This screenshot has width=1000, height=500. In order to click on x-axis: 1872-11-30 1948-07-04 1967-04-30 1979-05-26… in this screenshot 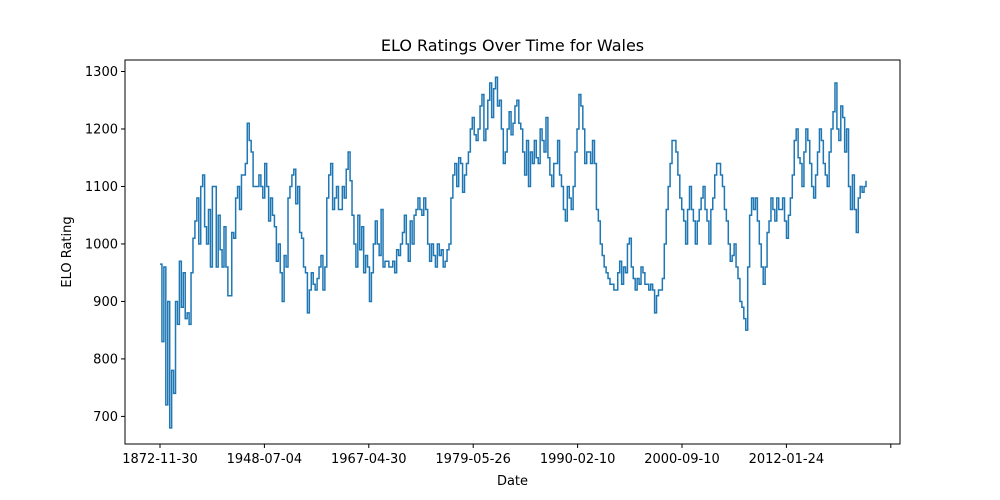, I will do `click(507, 455)`.